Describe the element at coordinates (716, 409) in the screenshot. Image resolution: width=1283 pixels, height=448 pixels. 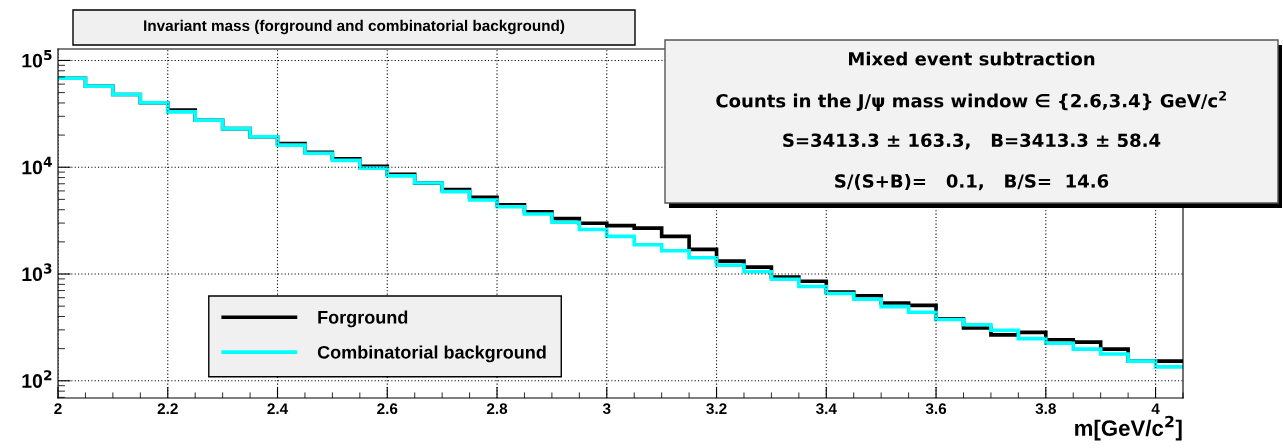
I see `x-tick-label: 3.2` at that location.